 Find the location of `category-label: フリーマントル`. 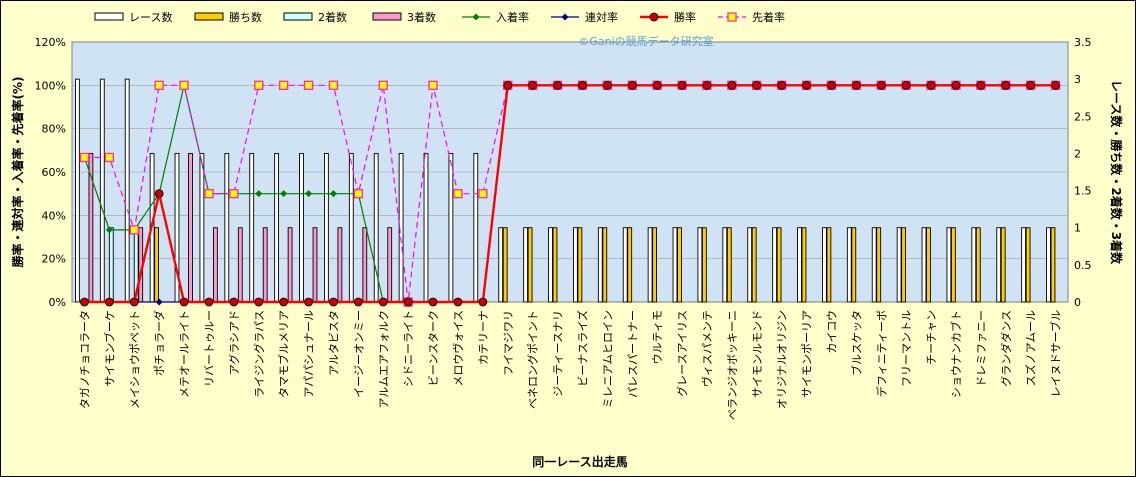

category-label: フリーマントル is located at coordinates (906, 348).